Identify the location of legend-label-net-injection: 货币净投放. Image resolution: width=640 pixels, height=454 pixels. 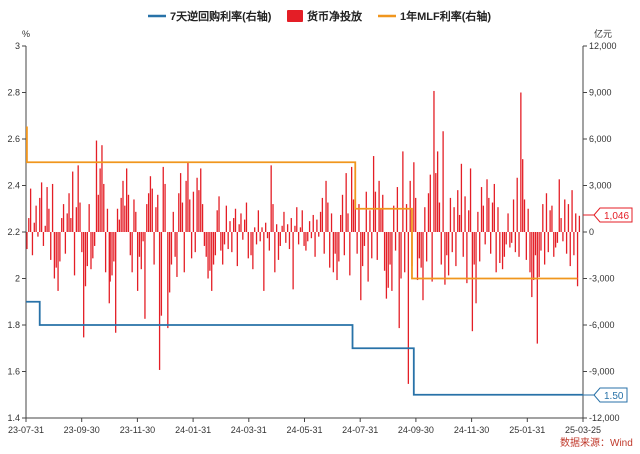
(334, 16).